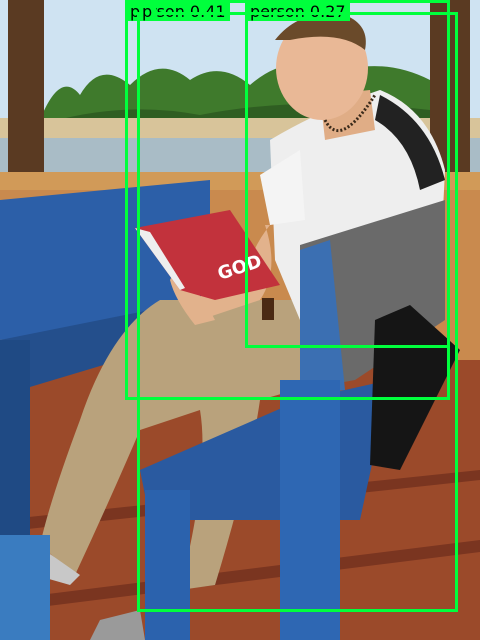 The image size is (480, 640). Describe the element at coordinates (320, 31) in the screenshot. I see `man-hair` at that location.